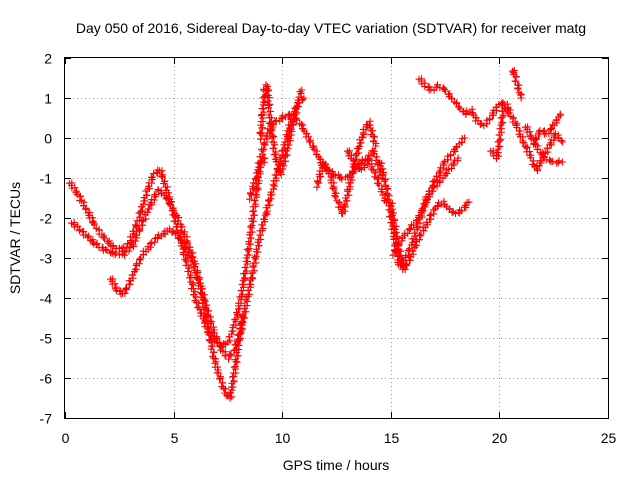  I want to click on y-tick-label: 0, so click(48, 139).